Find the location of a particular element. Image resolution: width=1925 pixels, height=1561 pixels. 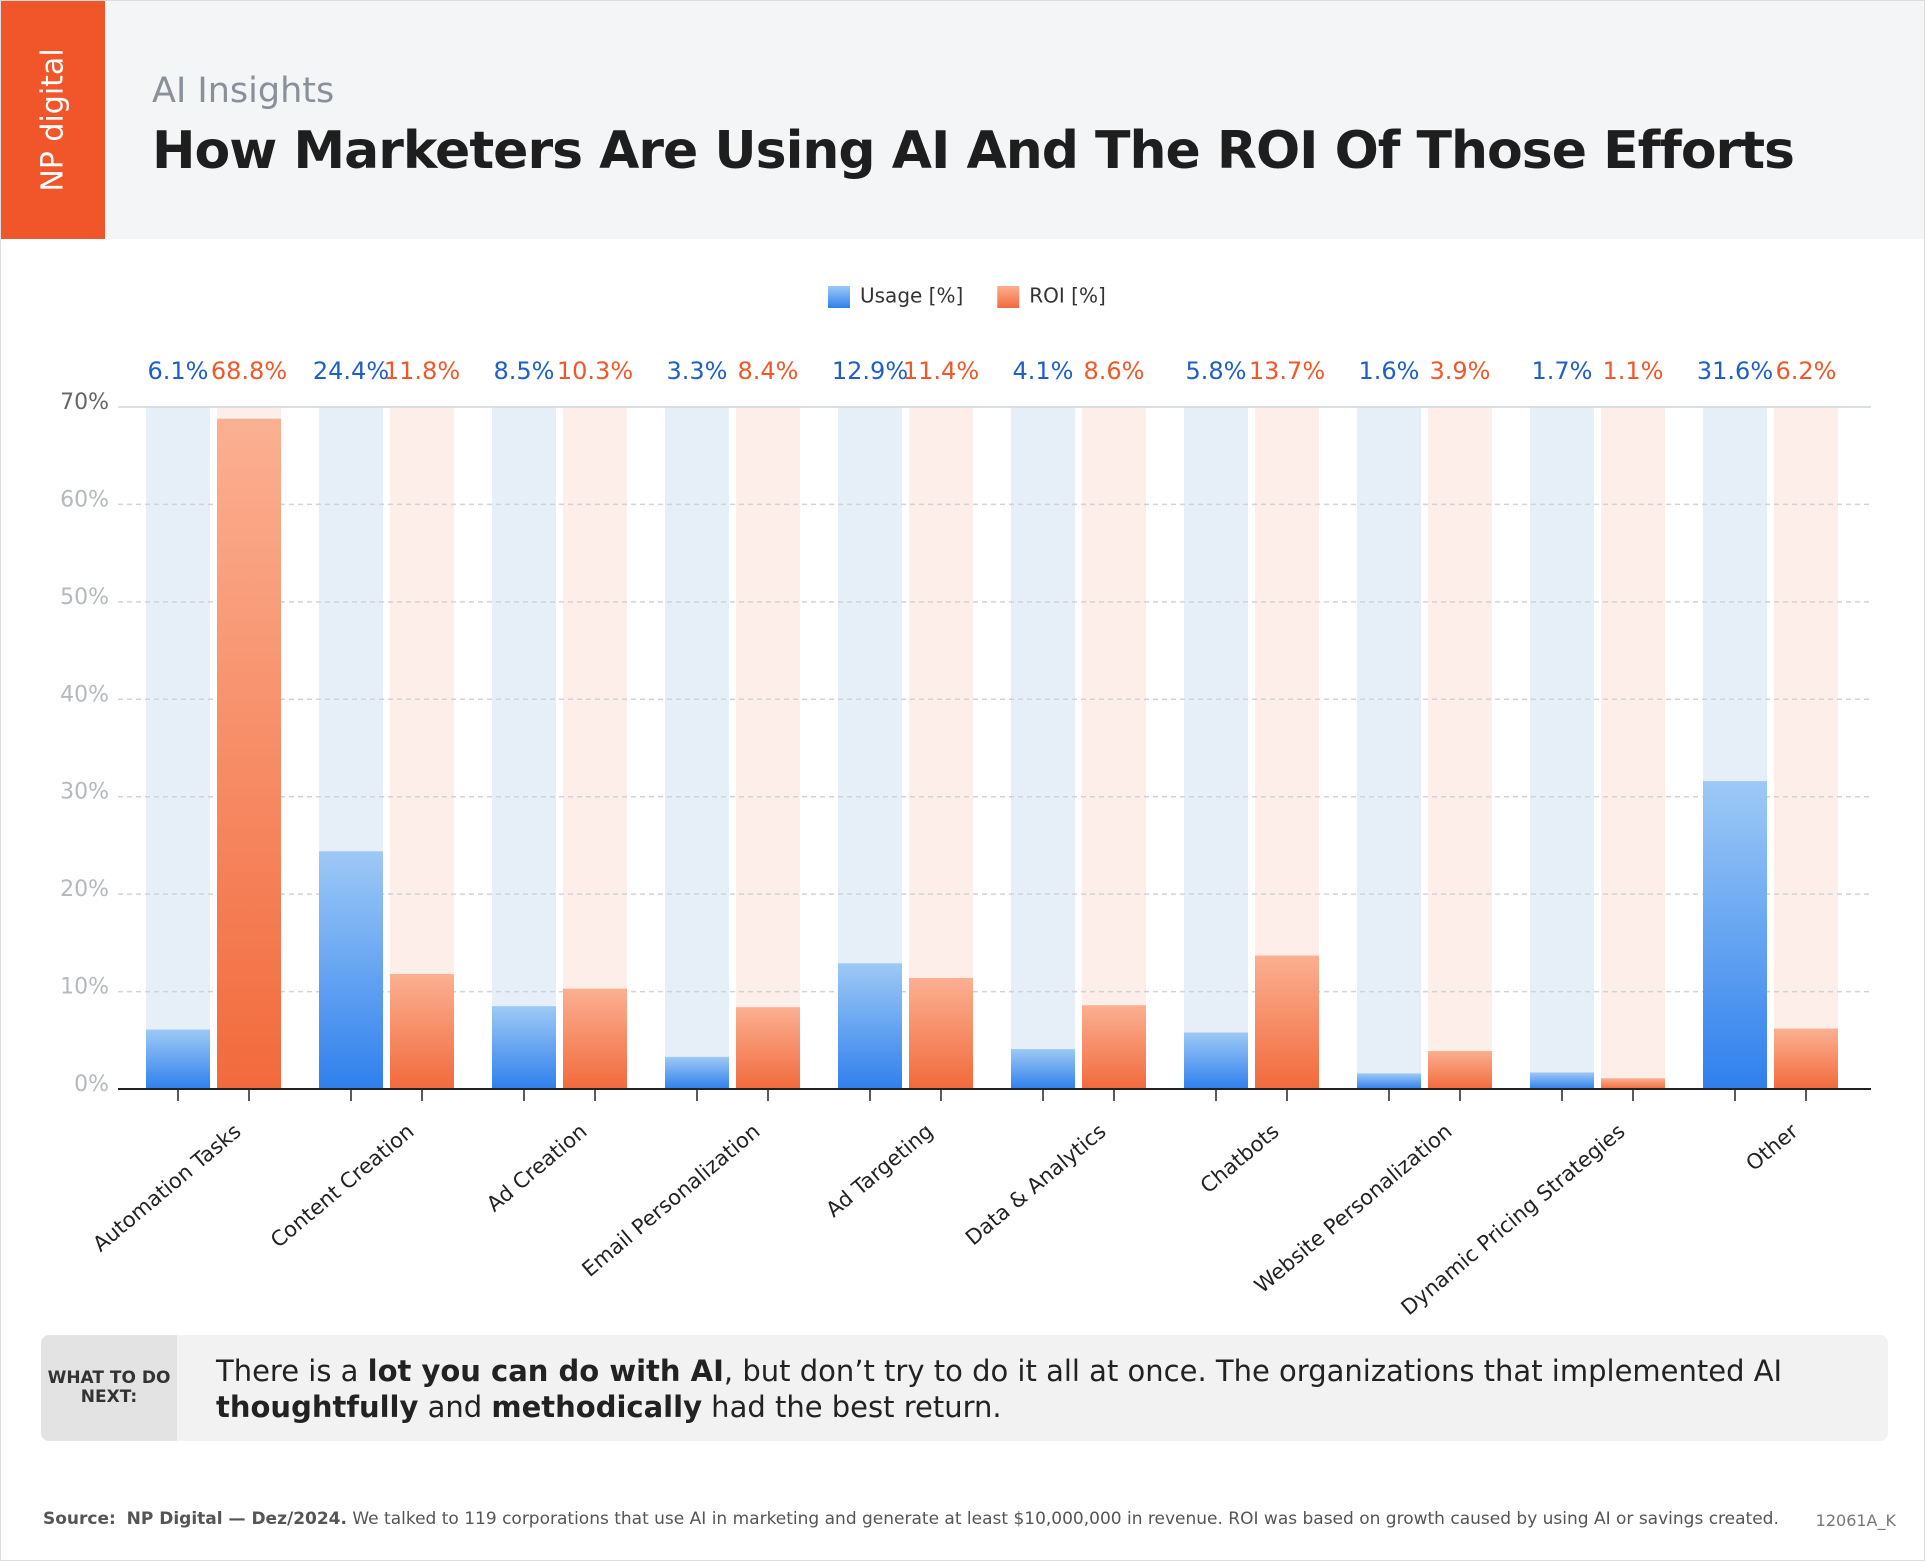

value-label: 4.1% is located at coordinates (1043, 371).